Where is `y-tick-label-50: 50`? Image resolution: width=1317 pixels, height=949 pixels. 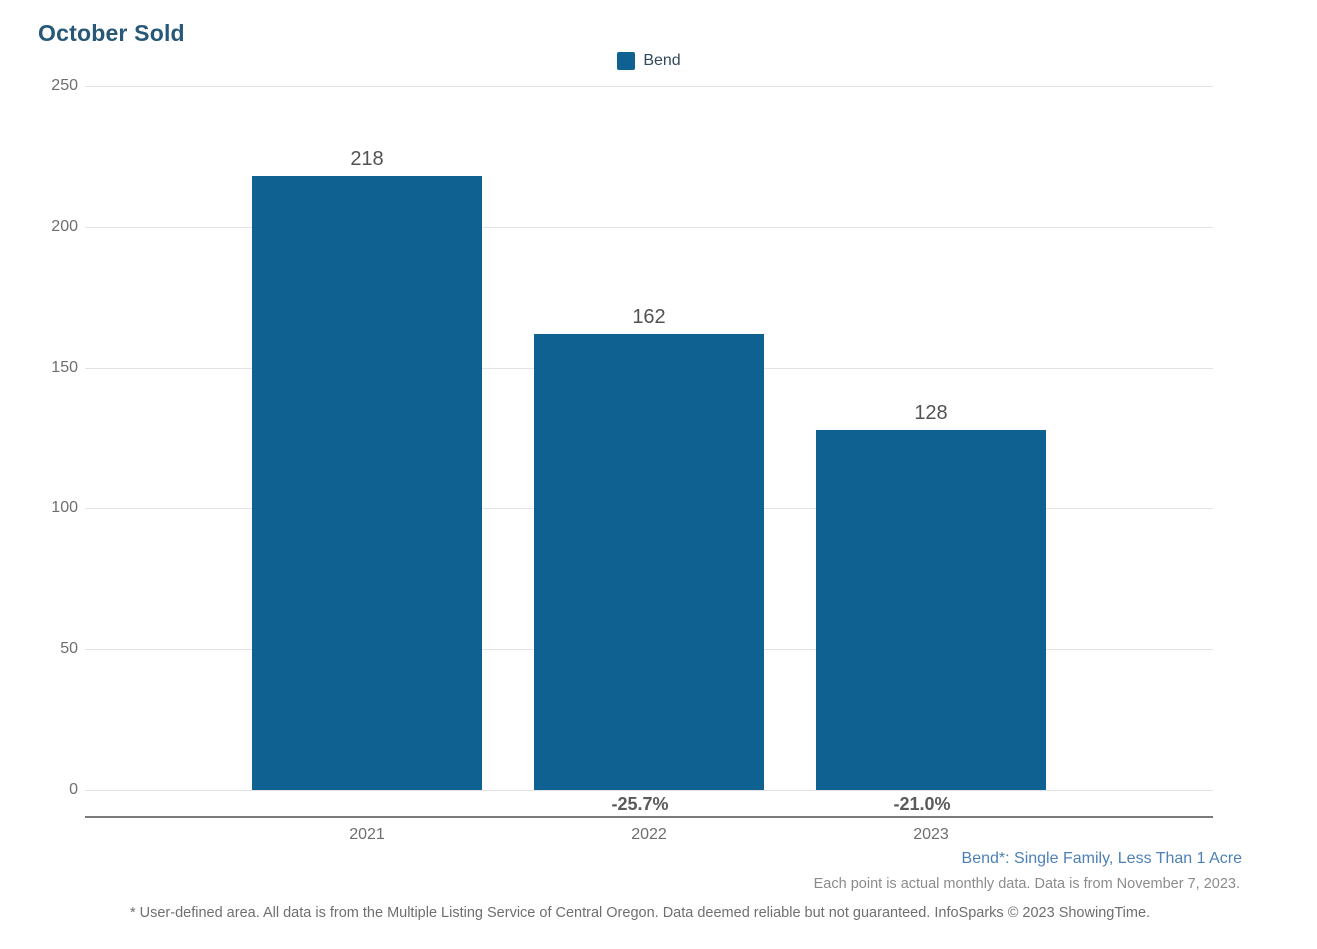
y-tick-label-50: 50 is located at coordinates (69, 649).